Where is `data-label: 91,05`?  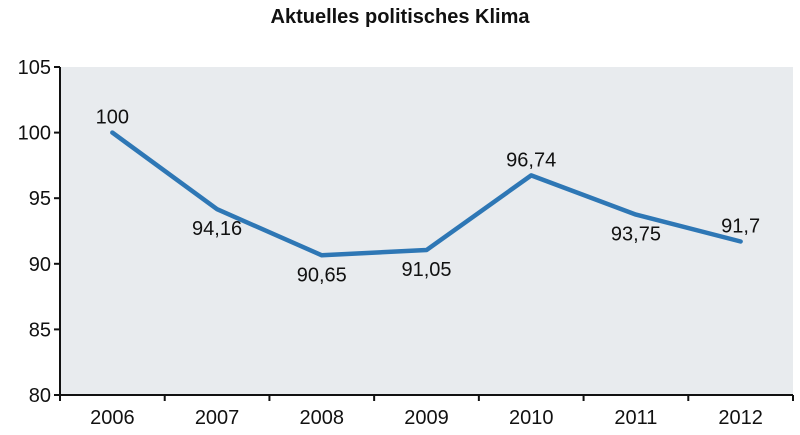
data-label: 91,05 is located at coordinates (426, 270).